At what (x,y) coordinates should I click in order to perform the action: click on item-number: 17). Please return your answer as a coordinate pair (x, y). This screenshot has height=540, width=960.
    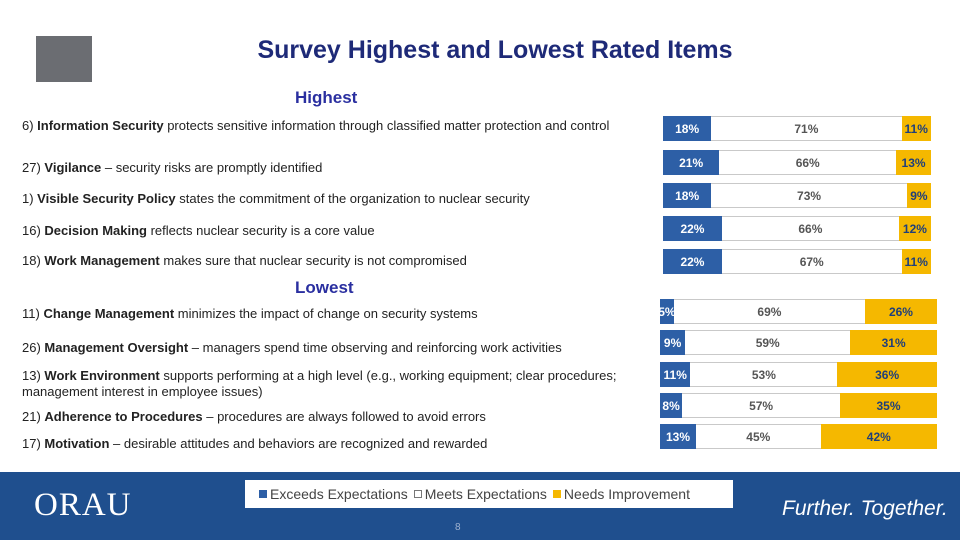
    Looking at the image, I should click on (33, 443).